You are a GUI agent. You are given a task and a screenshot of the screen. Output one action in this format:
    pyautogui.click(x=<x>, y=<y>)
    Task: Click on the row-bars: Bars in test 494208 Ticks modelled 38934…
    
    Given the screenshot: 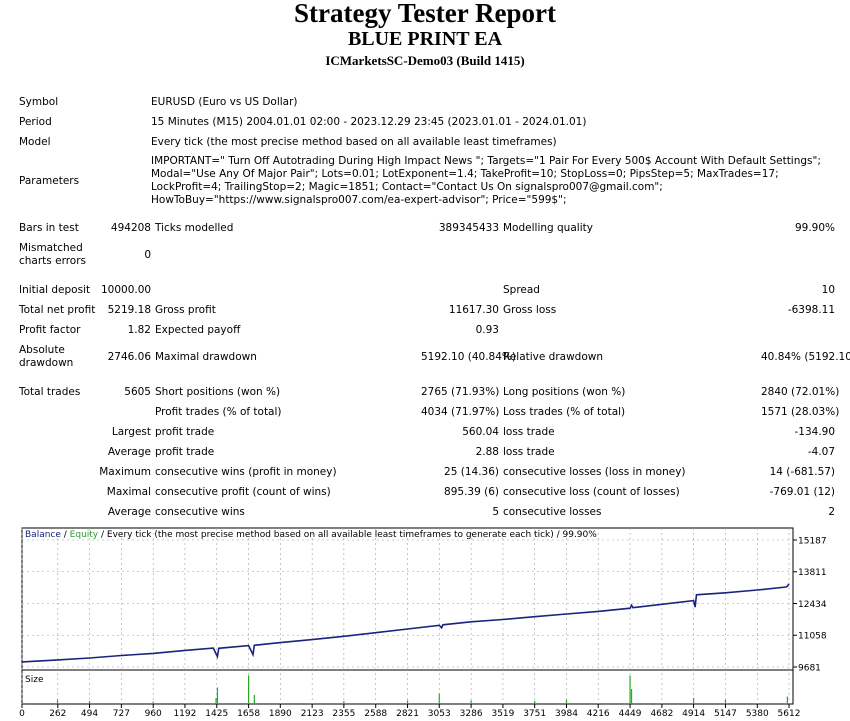 What is the action you would take?
    pyautogui.click(x=427, y=228)
    